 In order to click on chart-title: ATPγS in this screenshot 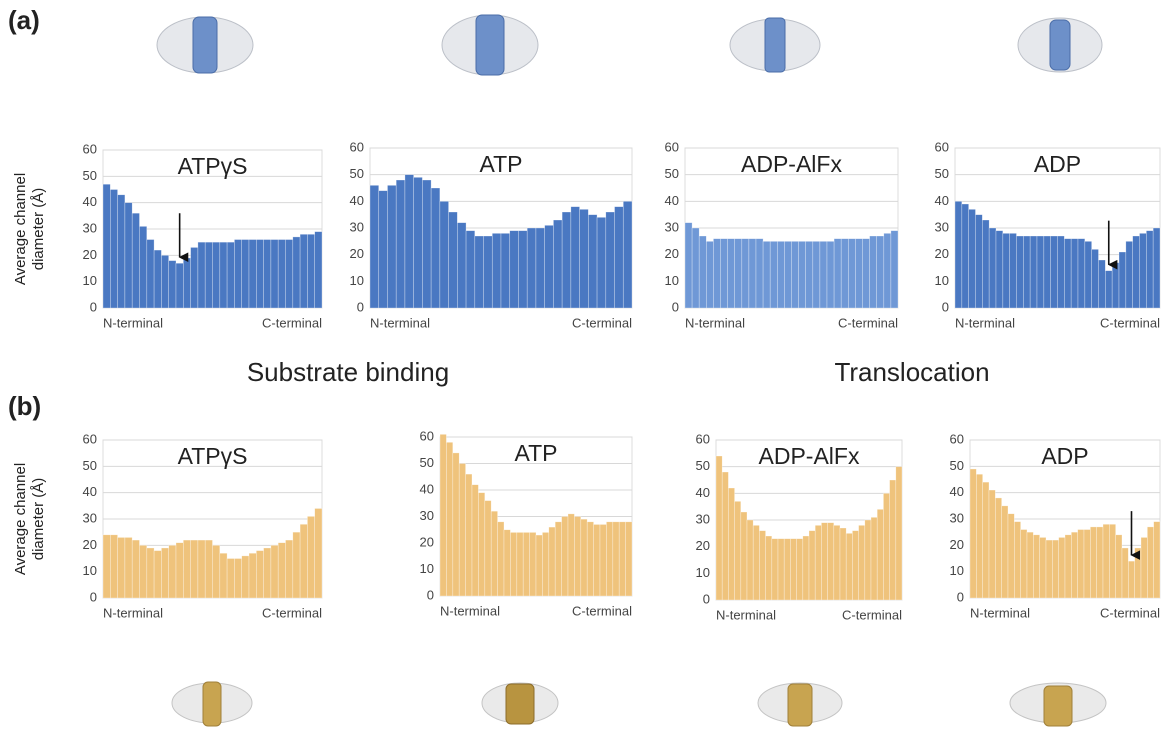, I will do `click(213, 456)`.